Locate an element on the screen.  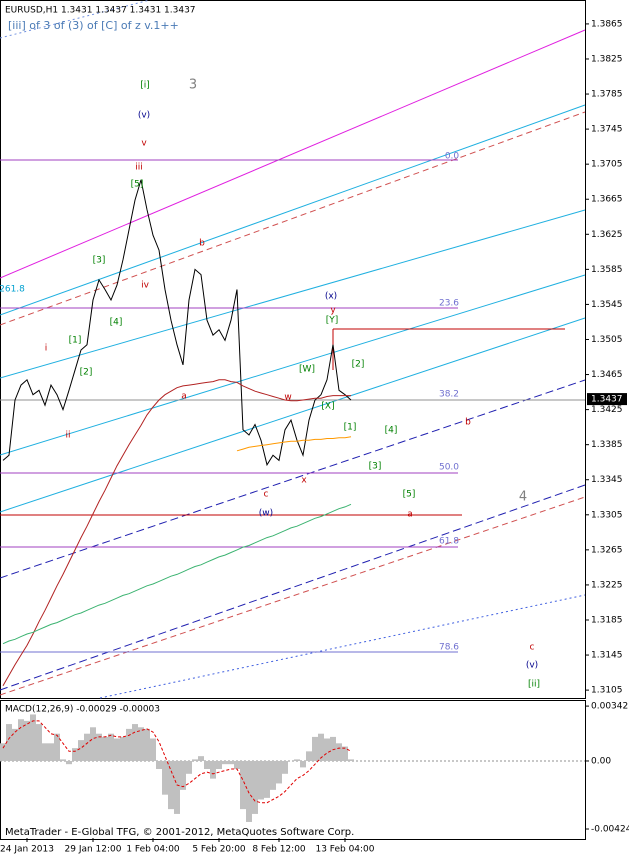
wave-label: [2] is located at coordinates (358, 365).